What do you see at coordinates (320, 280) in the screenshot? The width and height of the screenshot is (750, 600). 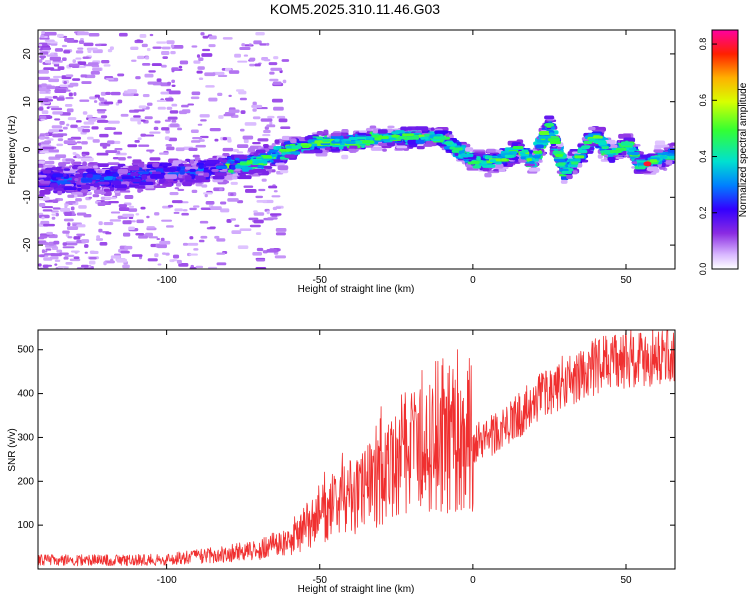 I see `spectrogram-x-tick-label: -50` at bounding box center [320, 280].